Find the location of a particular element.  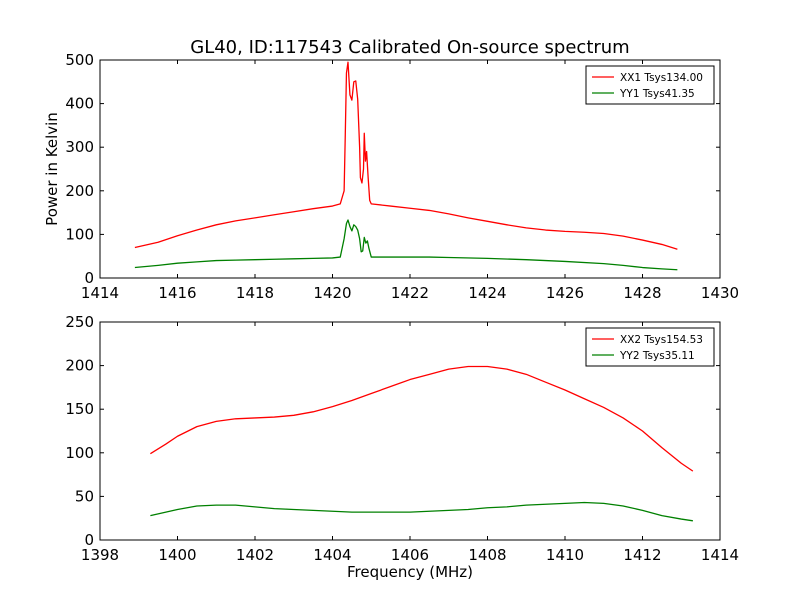

x-tick-label: 1430 is located at coordinates (720, 293).